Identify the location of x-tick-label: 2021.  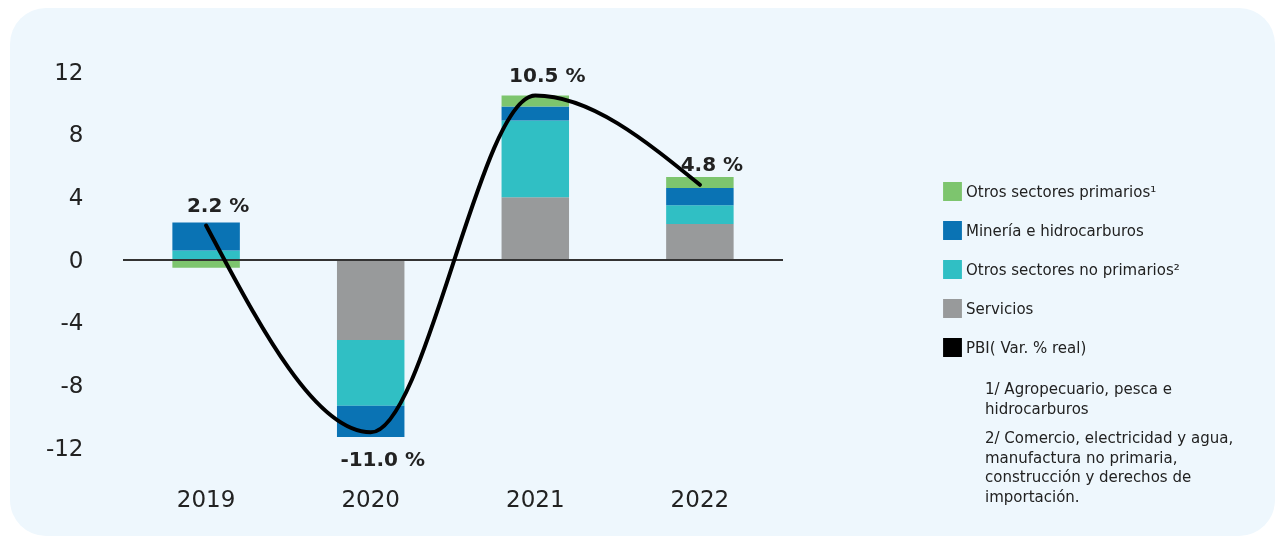
(535, 498).